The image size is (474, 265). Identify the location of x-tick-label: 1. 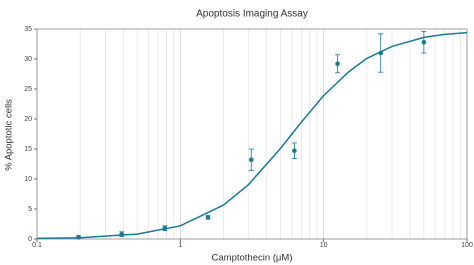
(180, 245).